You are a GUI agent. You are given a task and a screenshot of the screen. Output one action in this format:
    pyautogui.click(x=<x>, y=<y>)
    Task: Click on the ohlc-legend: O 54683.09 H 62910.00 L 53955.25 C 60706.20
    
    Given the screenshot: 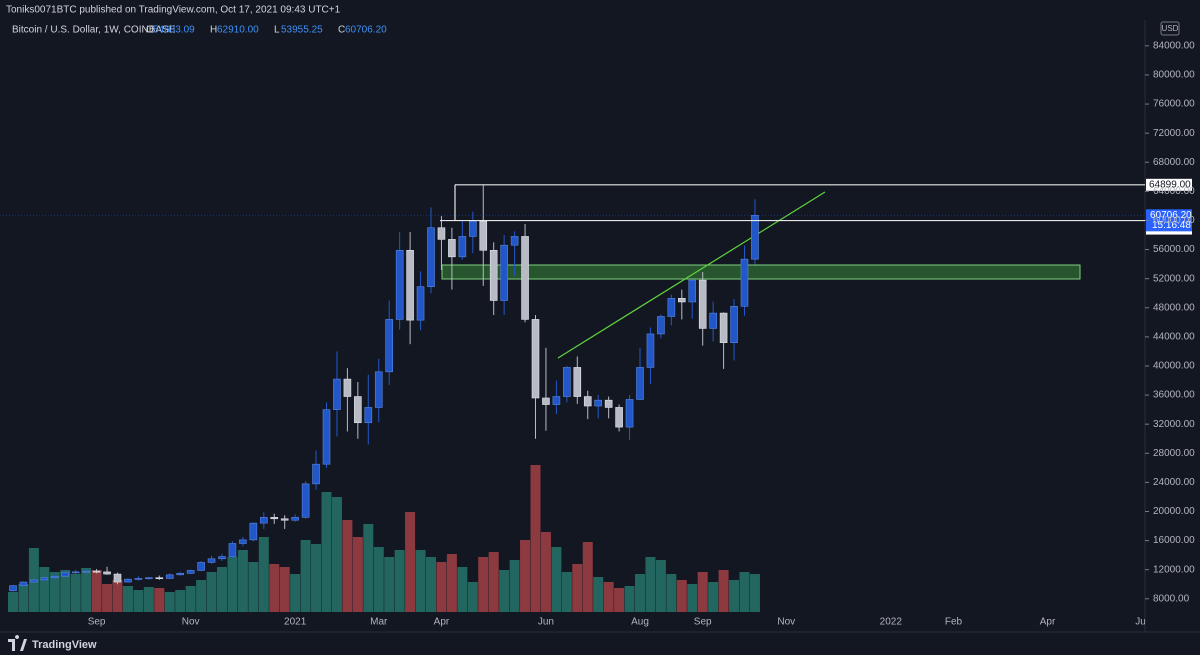 What is the action you would take?
    pyautogui.click(x=266, y=30)
    